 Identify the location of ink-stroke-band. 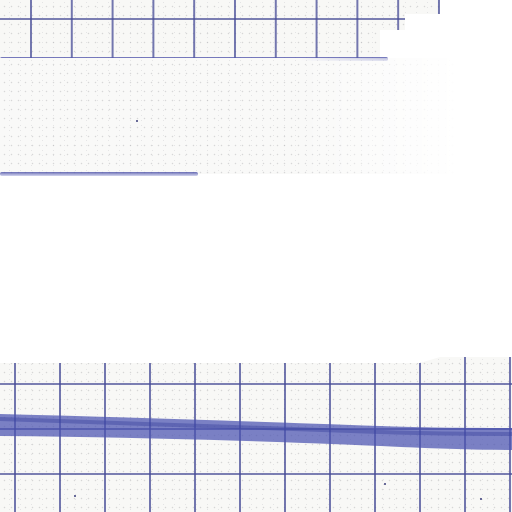
(256, 432).